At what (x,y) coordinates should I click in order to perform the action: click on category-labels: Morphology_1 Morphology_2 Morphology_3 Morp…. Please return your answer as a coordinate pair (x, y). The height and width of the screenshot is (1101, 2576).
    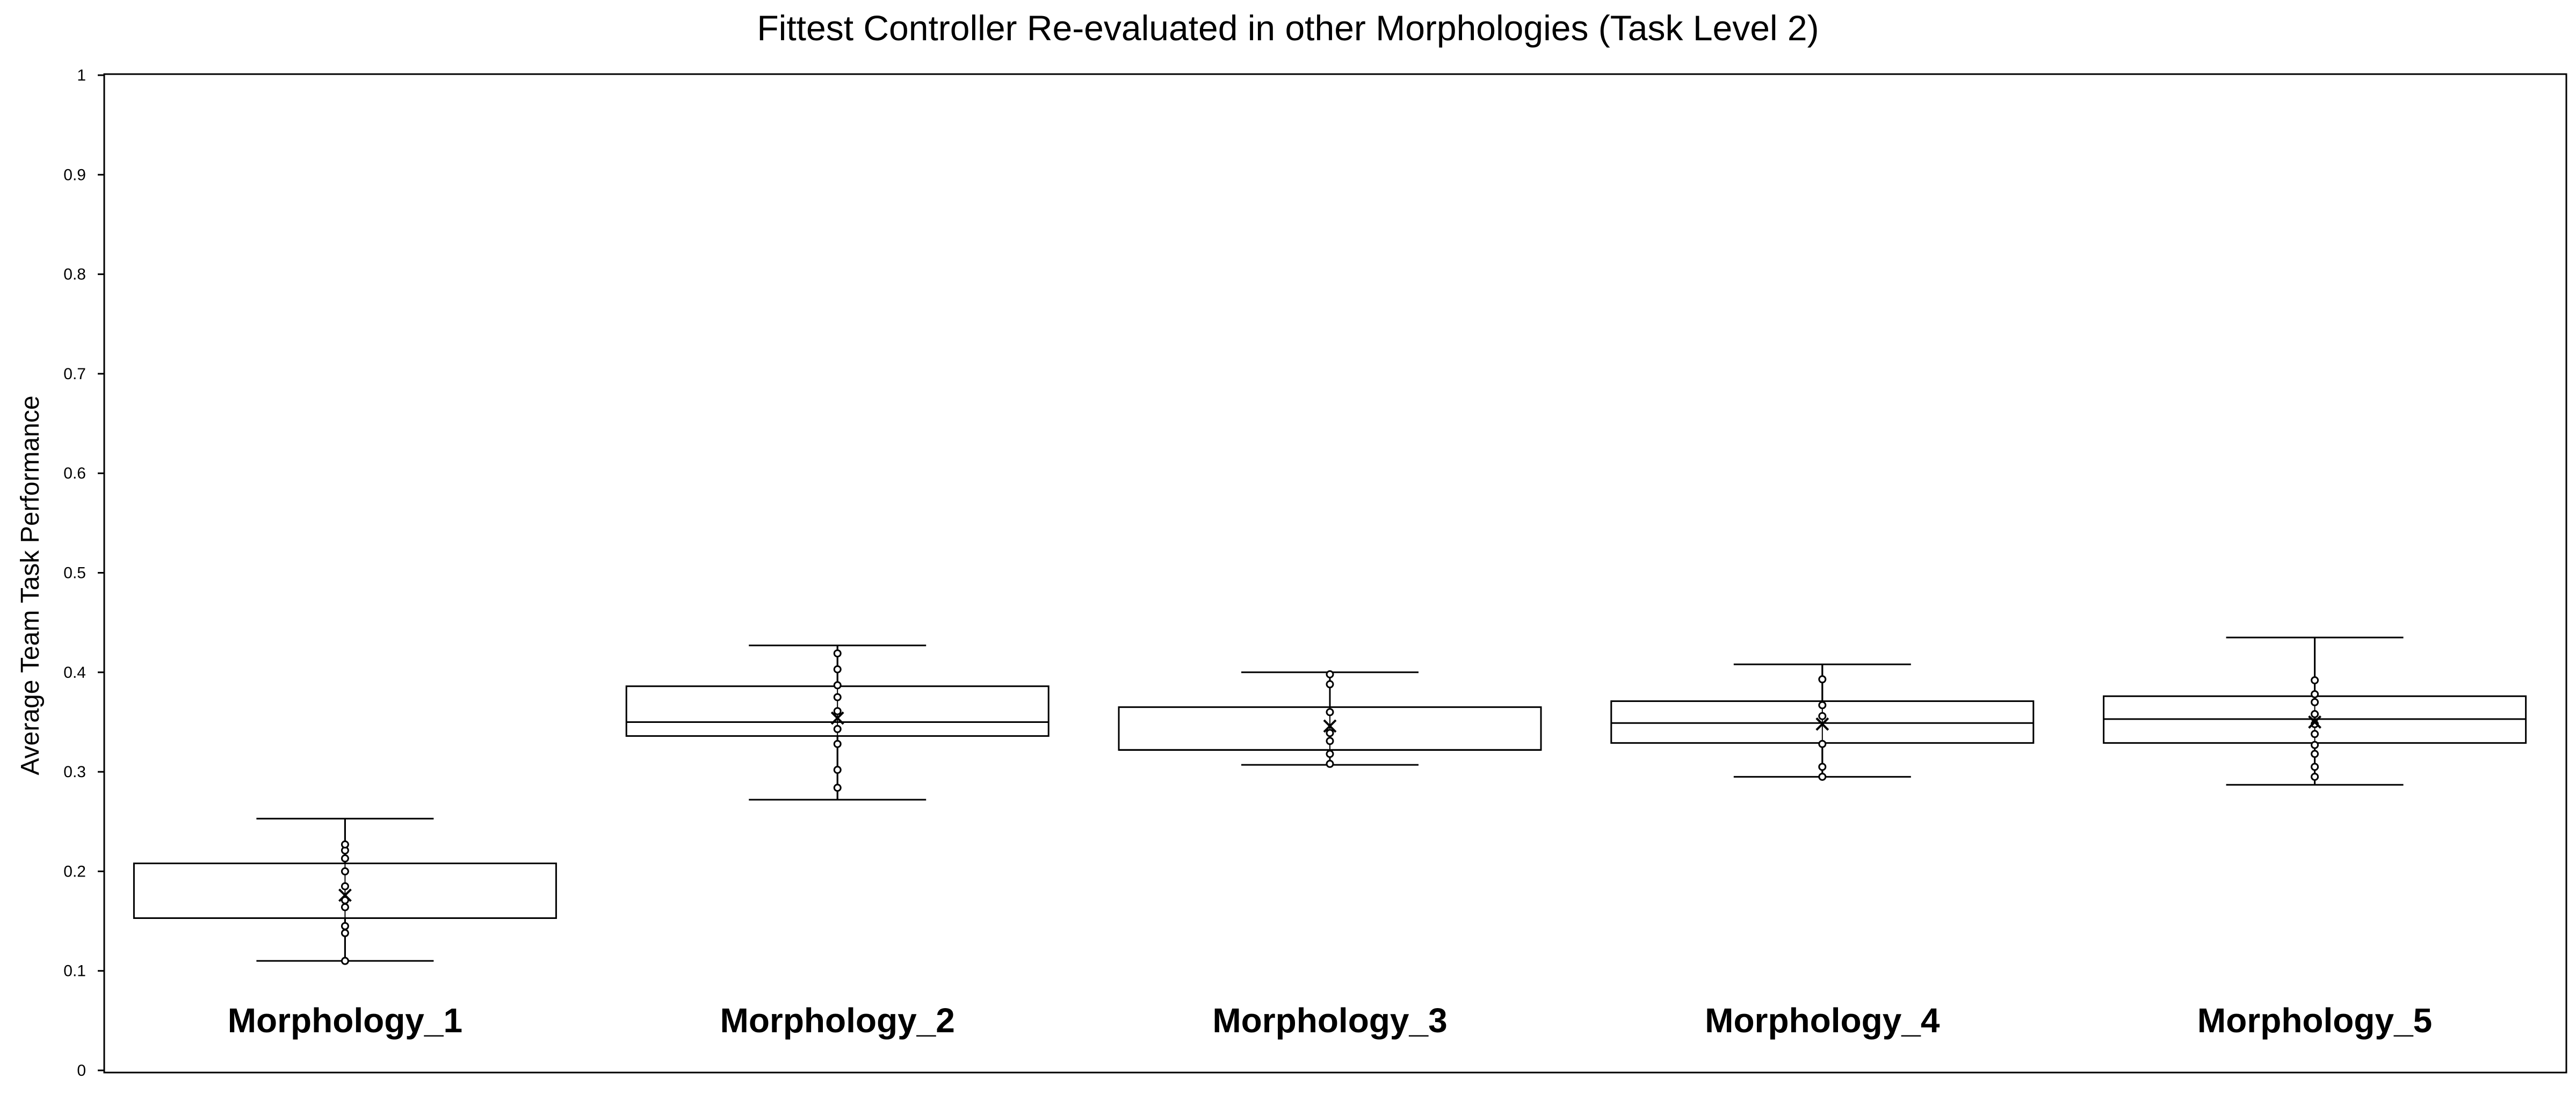
    Looking at the image, I should click on (1330, 1020).